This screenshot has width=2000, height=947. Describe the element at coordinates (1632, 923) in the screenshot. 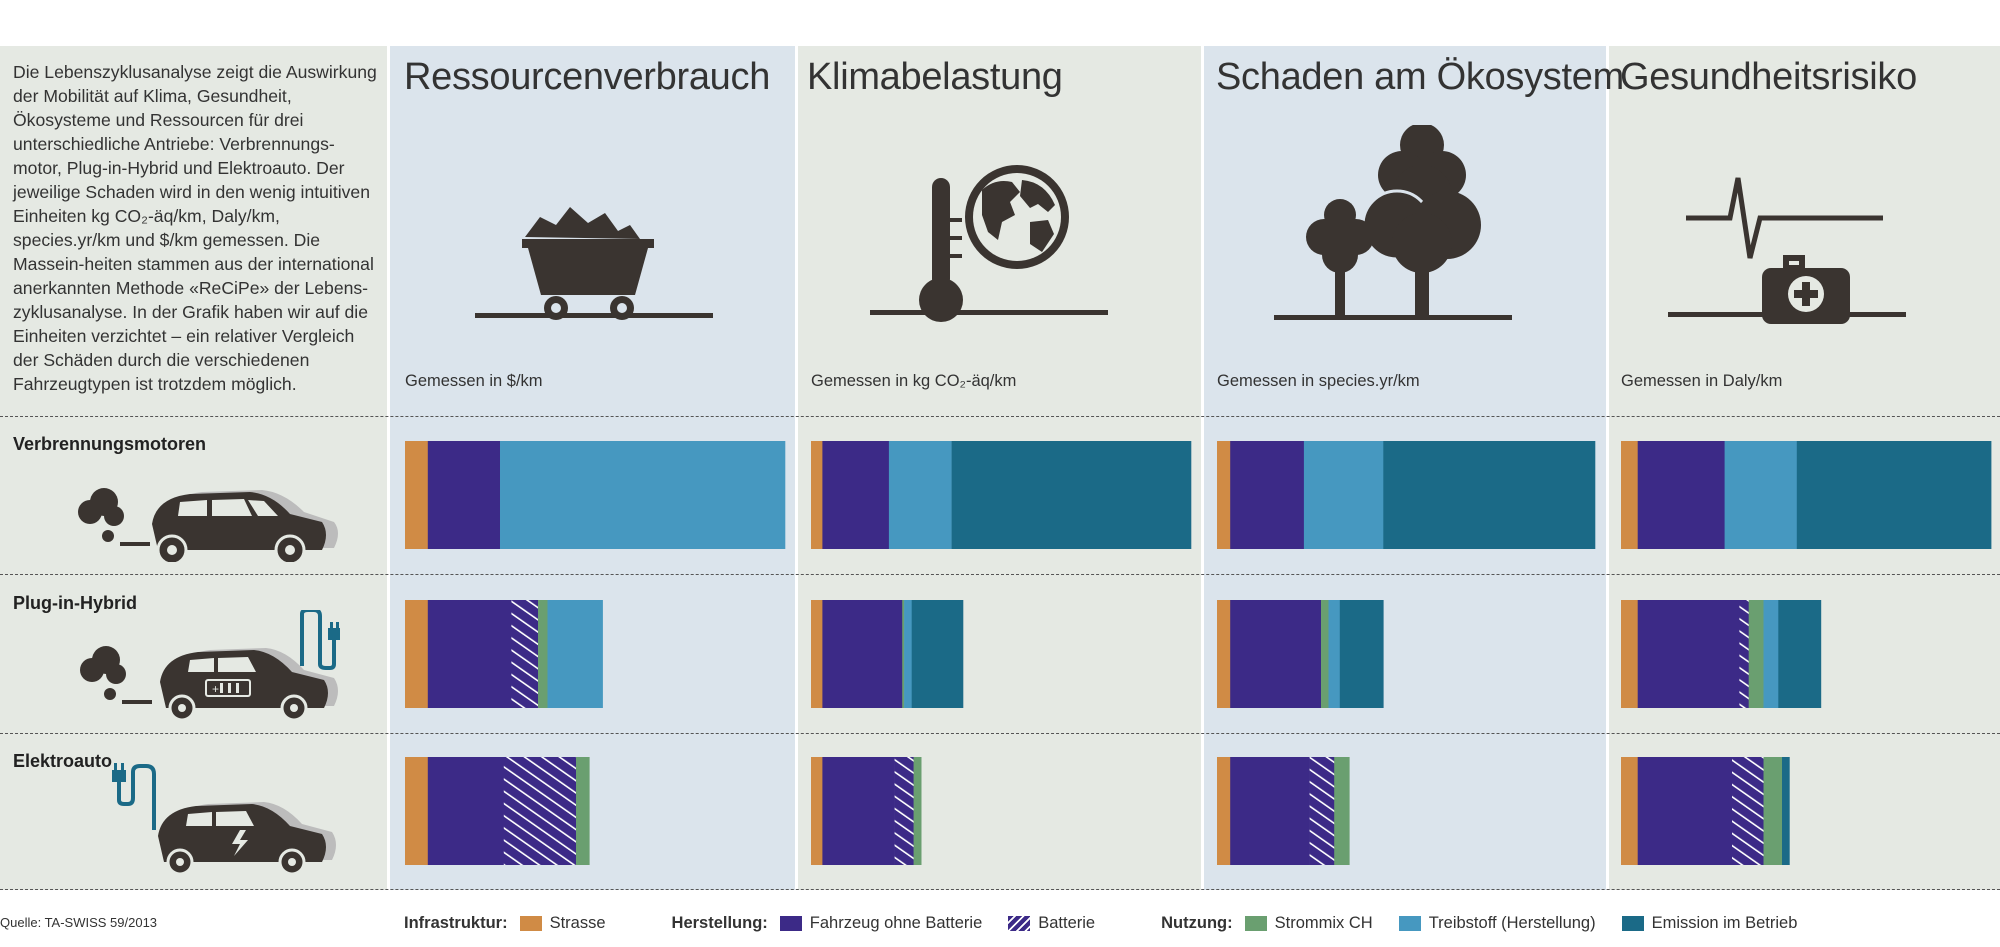

I see `legend-swatch-emission` at that location.